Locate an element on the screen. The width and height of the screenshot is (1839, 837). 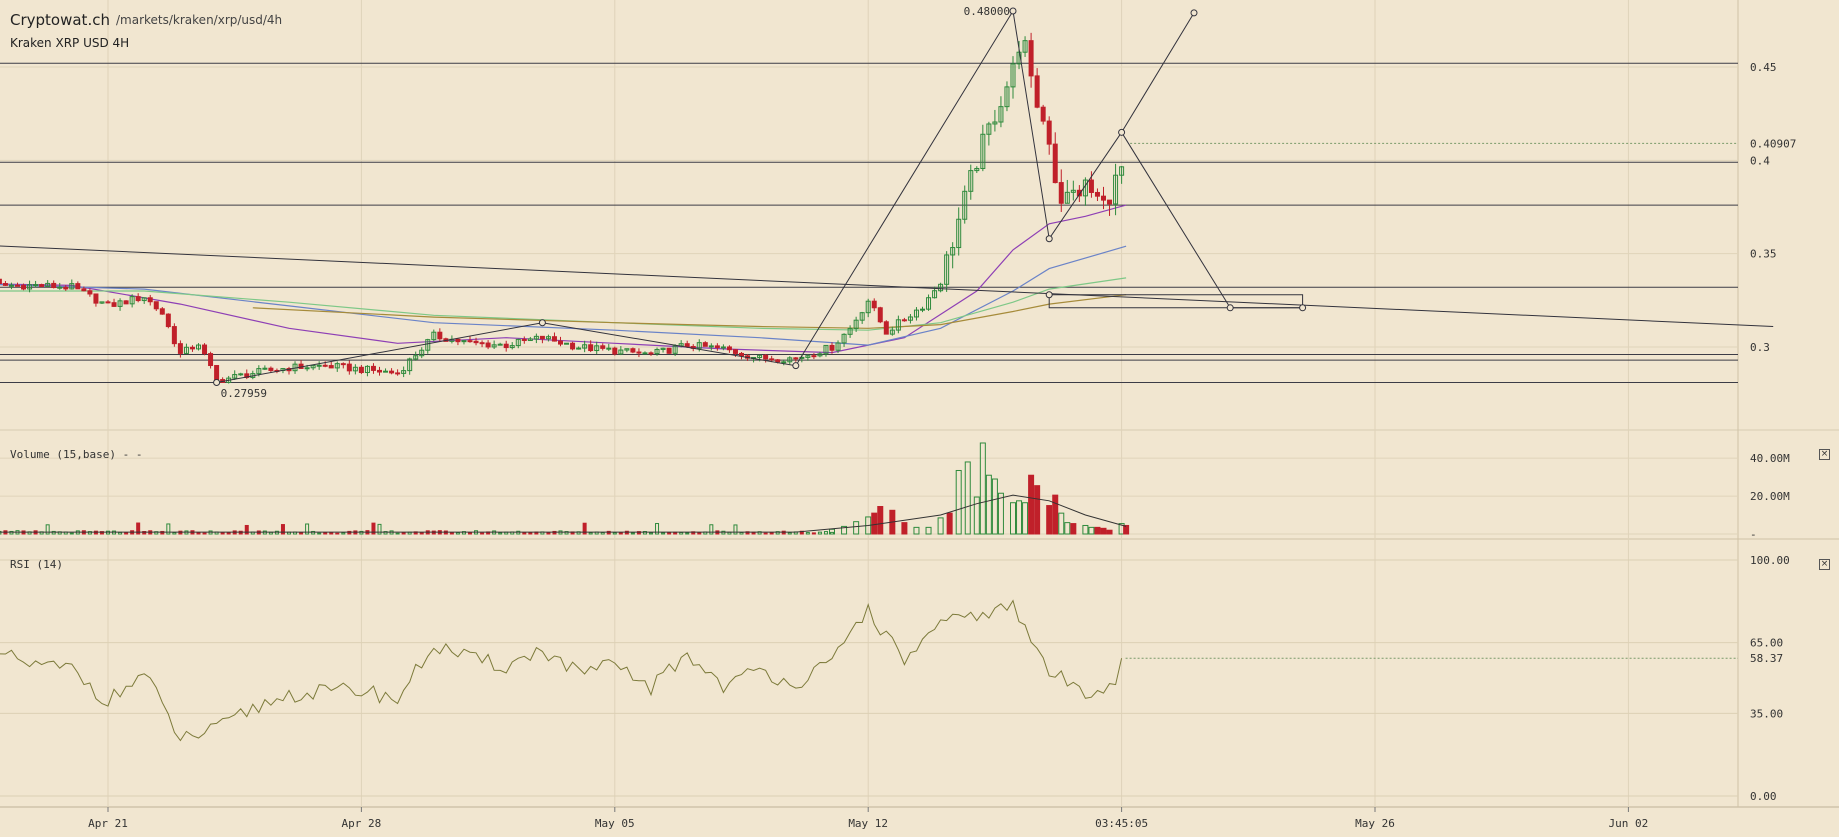
x-tick-label: Jun 02 is located at coordinates (1629, 823).